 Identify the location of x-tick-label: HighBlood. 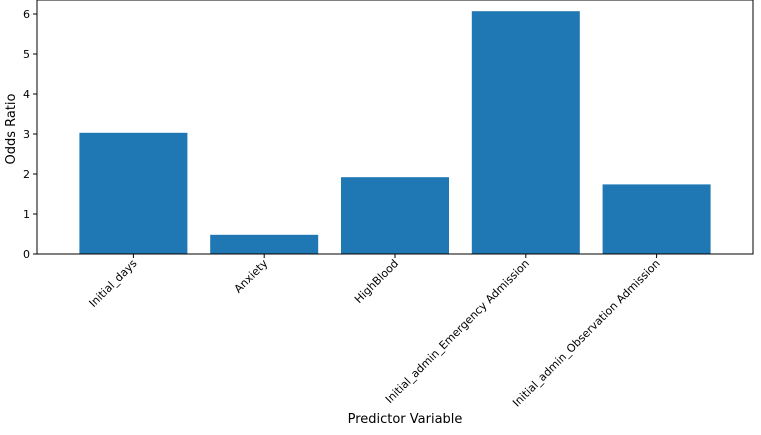
(376, 281).